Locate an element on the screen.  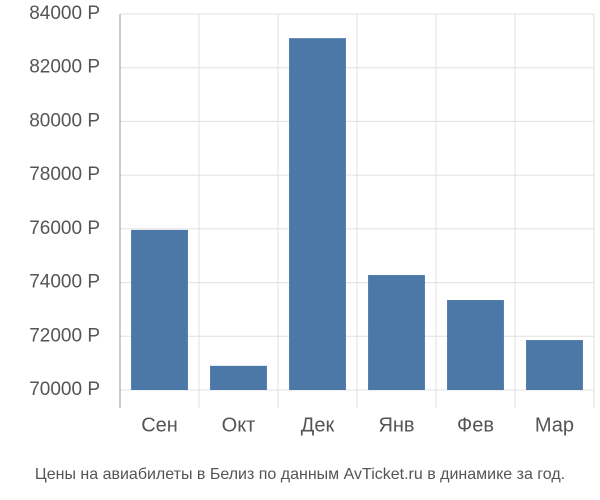
y-tick-label: 84000 Р is located at coordinates (64, 13).